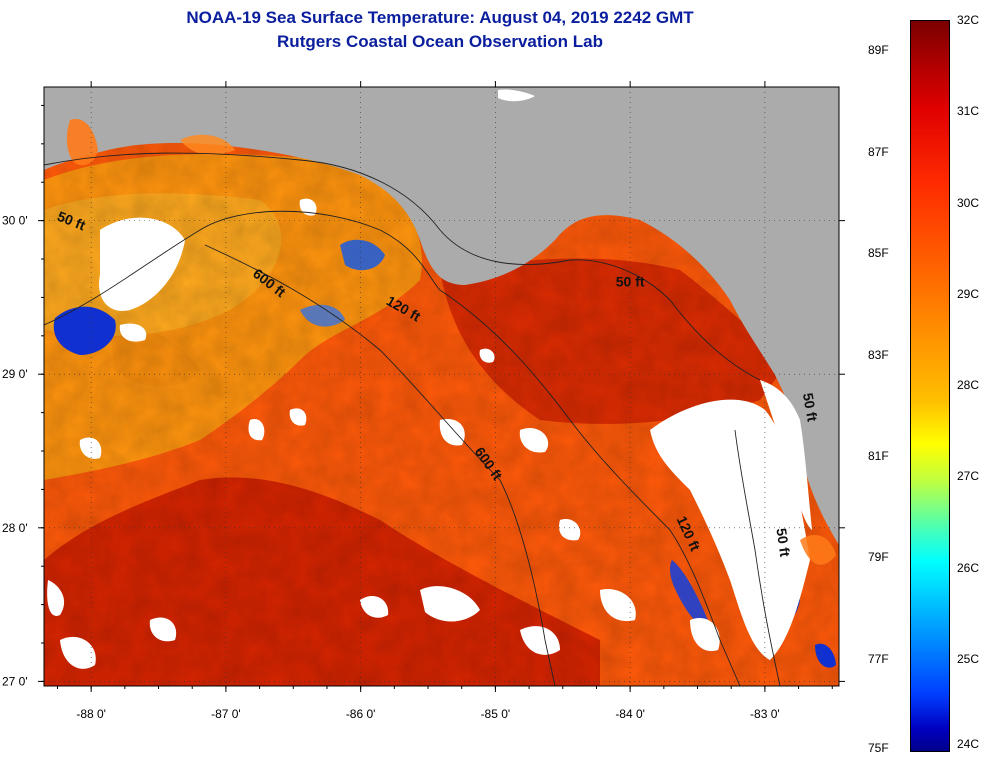 The height and width of the screenshot is (770, 992). What do you see at coordinates (15, 221) in the screenshot?
I see `lat-tick-label: 30 0'` at bounding box center [15, 221].